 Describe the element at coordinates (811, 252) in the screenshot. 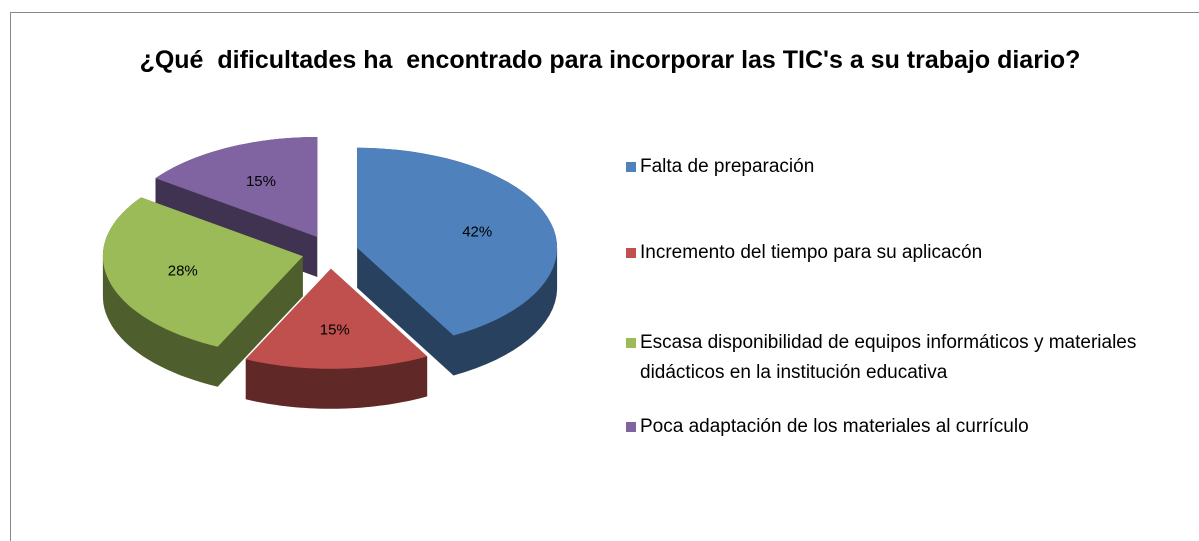

I see `legend-label: Incremento del tiempo para su aplicacón` at that location.